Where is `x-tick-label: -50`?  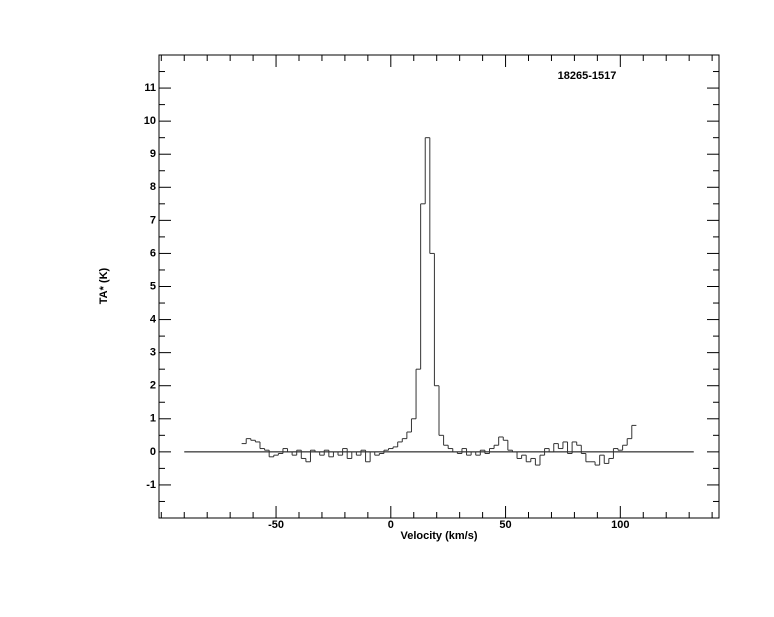 x-tick-label: -50 is located at coordinates (276, 525).